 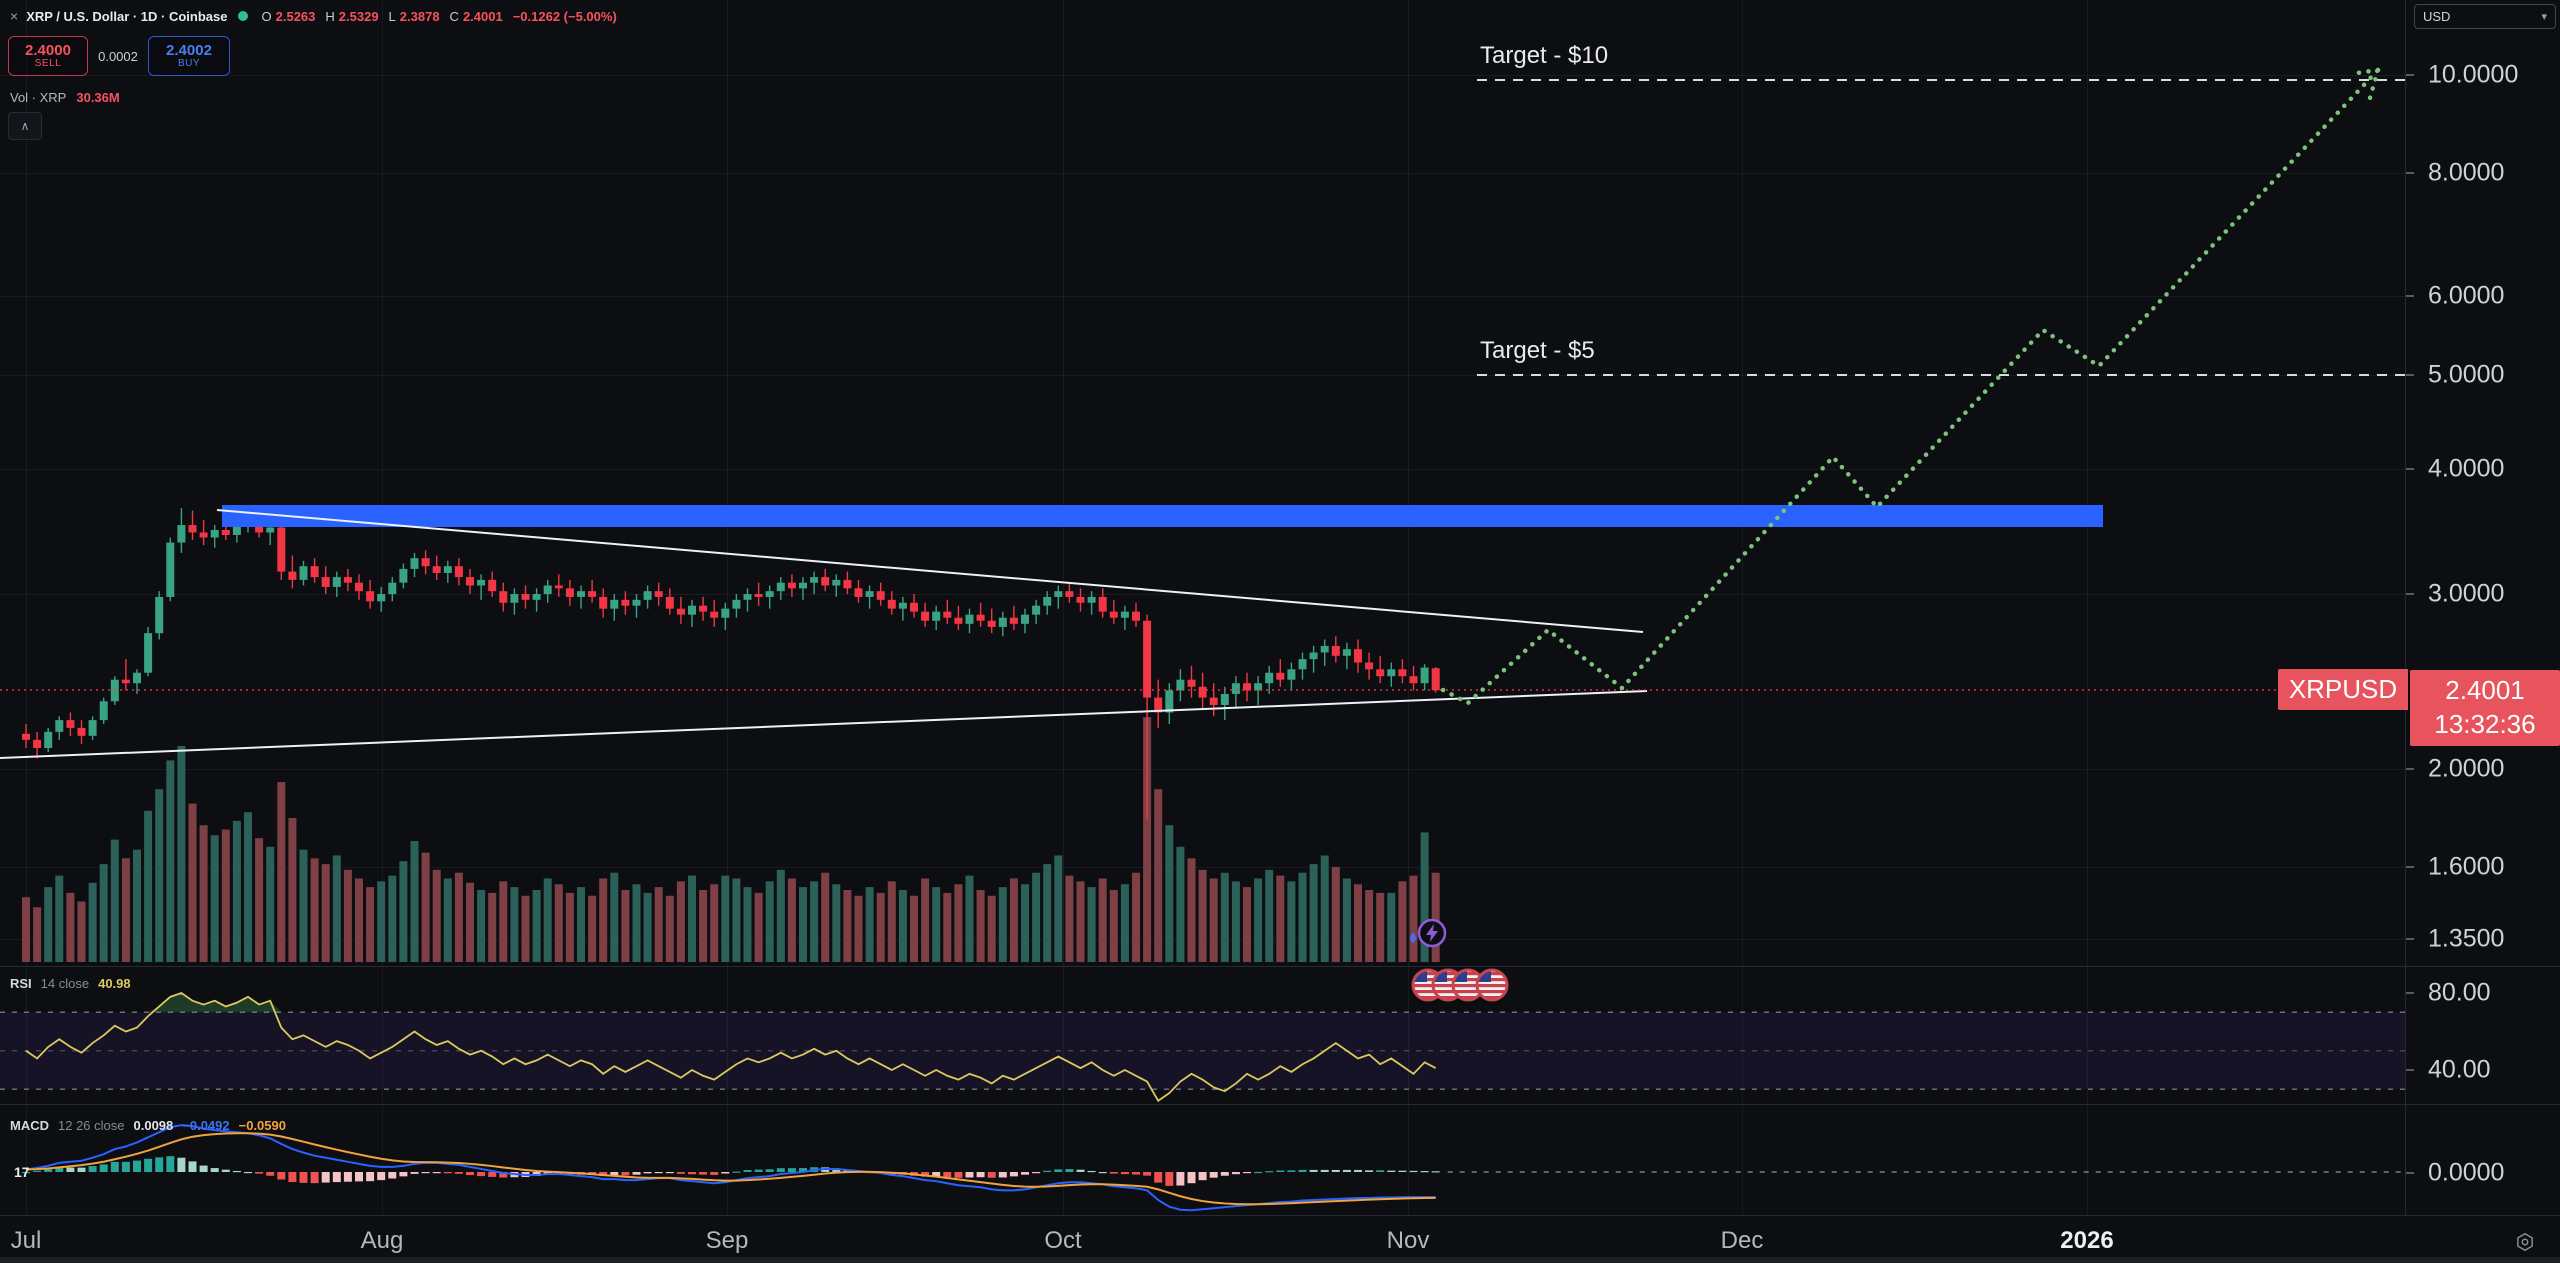 I want to click on sell-button: 2.4000 SELL, so click(x=48, y=56).